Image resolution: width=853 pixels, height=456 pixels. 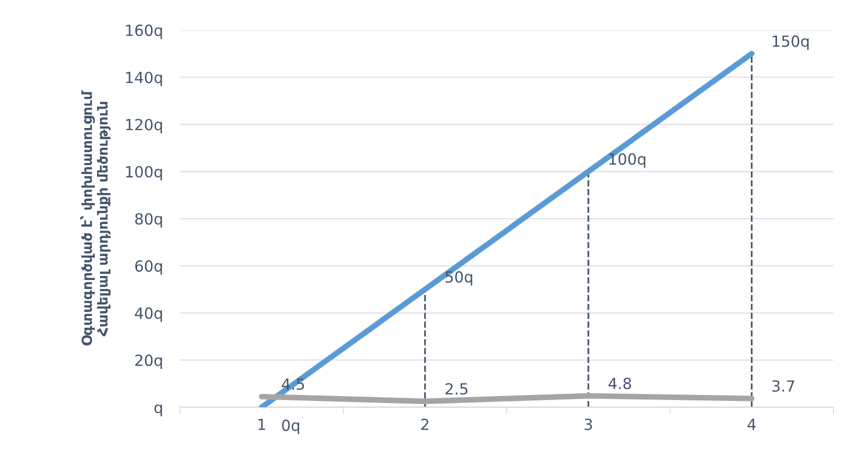 I want to click on y-tick-label: 60q, so click(x=148, y=267).